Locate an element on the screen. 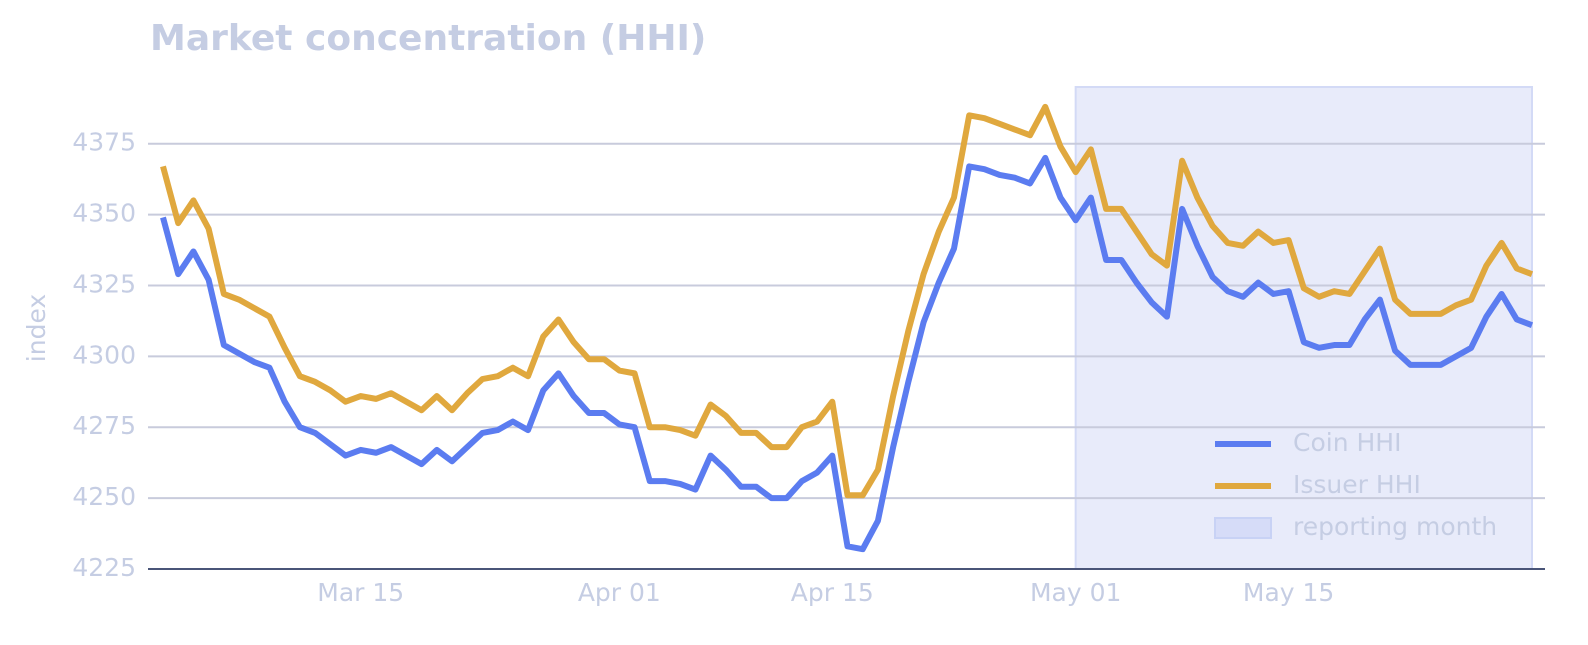  y-axis-label: index is located at coordinates (36, 328).